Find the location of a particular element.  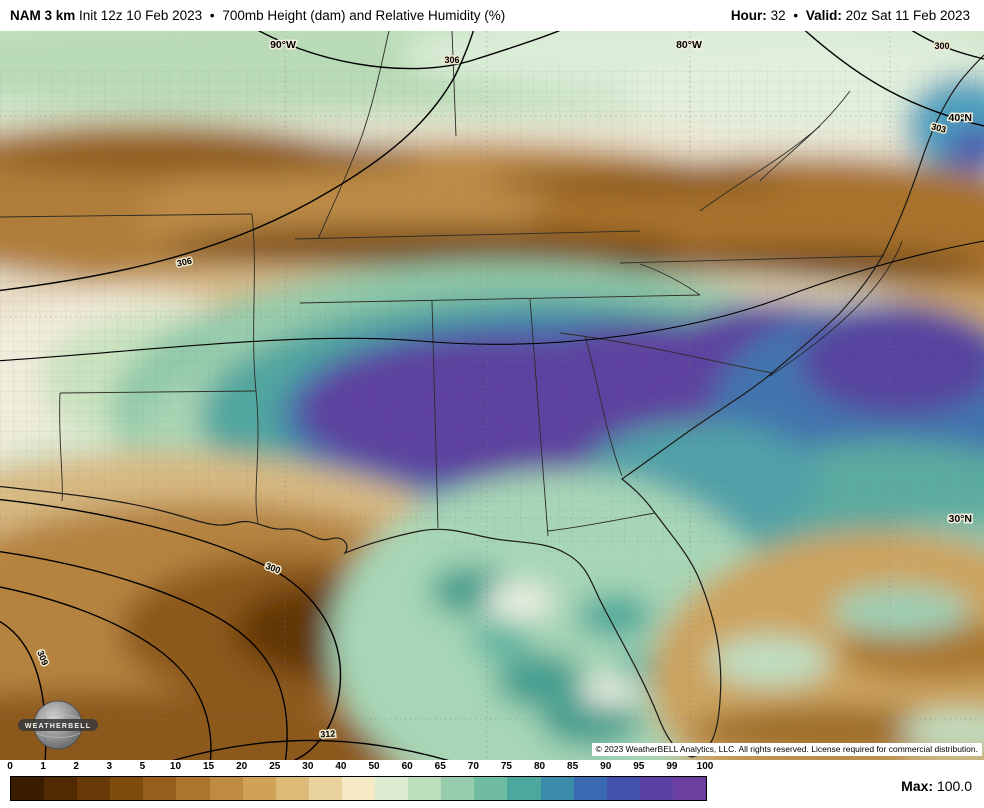

valid-value: 20z Sat 11 Feb 2023 is located at coordinates (907, 15).